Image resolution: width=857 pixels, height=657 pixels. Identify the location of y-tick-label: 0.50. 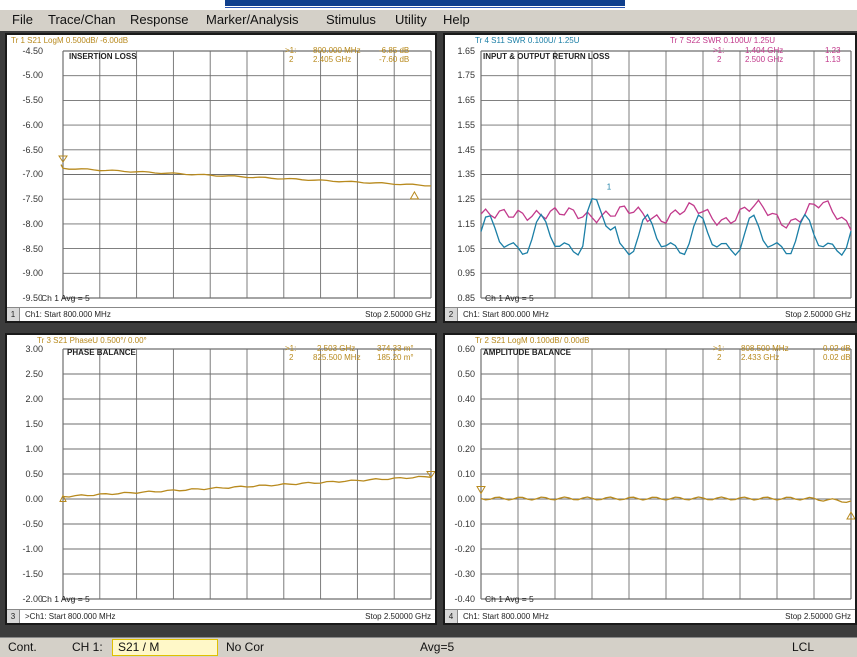
(34, 474).